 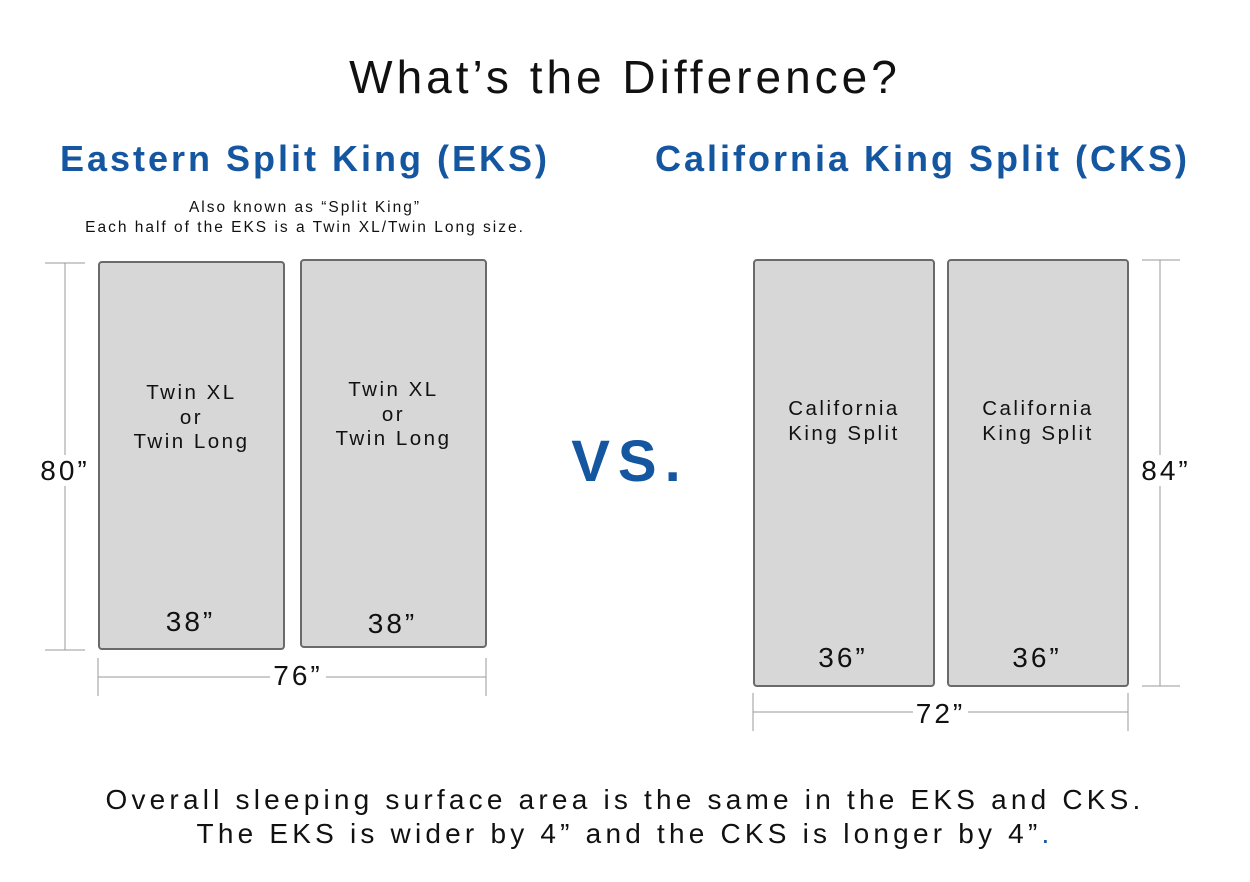 I want to click on page-title: What’s the Difference?, so click(x=625, y=77).